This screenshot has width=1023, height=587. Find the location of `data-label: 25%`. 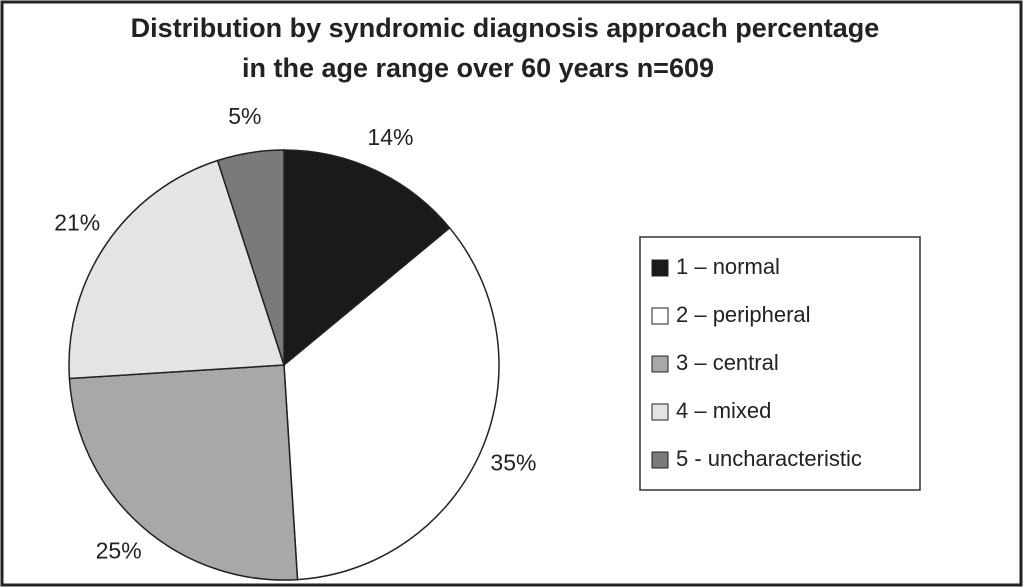

data-label: 25% is located at coordinates (119, 551).